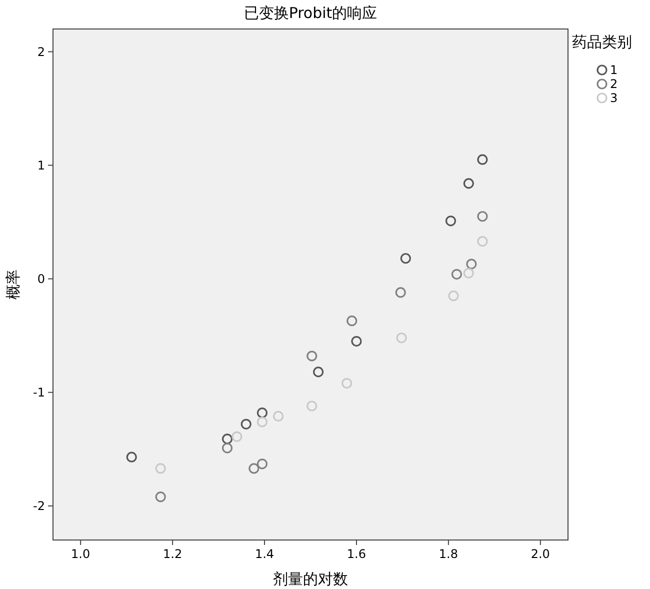 This screenshot has width=650, height=589. Describe the element at coordinates (311, 13) in the screenshot. I see `chart-title: 已变换Probit的响应` at that location.